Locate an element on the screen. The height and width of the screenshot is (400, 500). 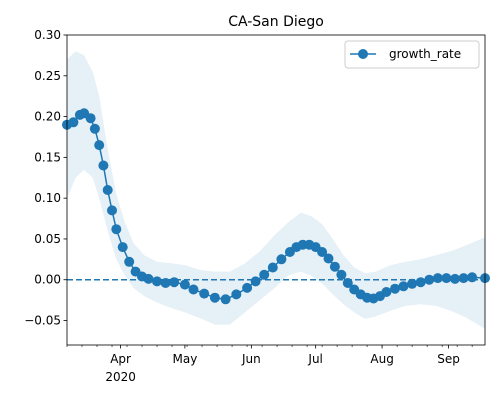
x-tick-label: Jun is located at coordinates (251, 359).